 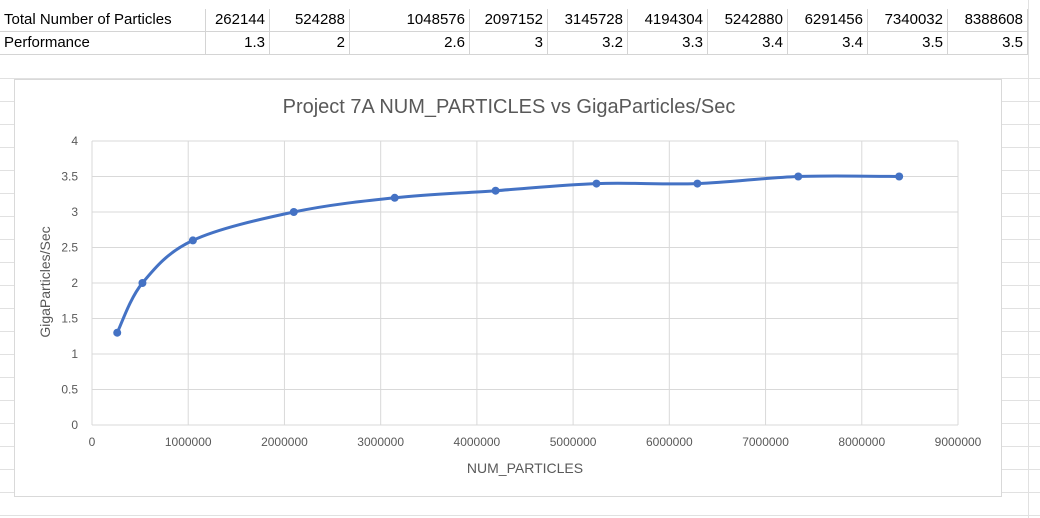 What do you see at coordinates (74, 141) in the screenshot?
I see `y-tick-label: 4` at bounding box center [74, 141].